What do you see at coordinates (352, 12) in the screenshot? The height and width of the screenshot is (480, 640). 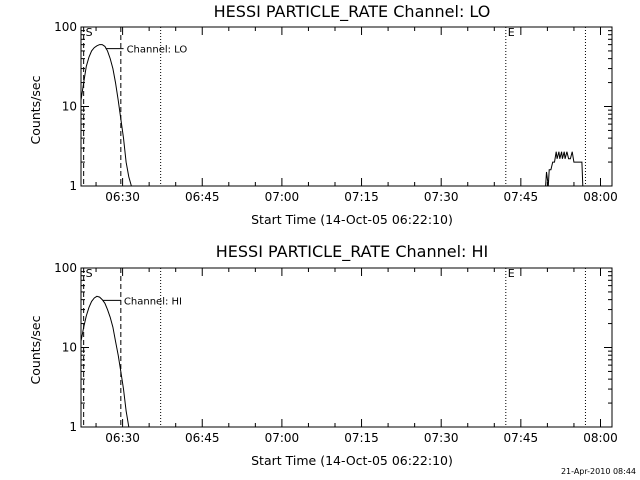 I see `chart-title: HESSI PARTICLE_RATE Channel: LO` at bounding box center [352, 12].